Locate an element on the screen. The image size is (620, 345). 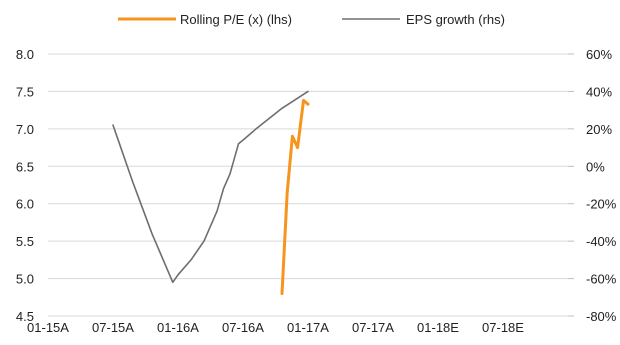
y-left-tick-label: 5.5 is located at coordinates (25, 241).